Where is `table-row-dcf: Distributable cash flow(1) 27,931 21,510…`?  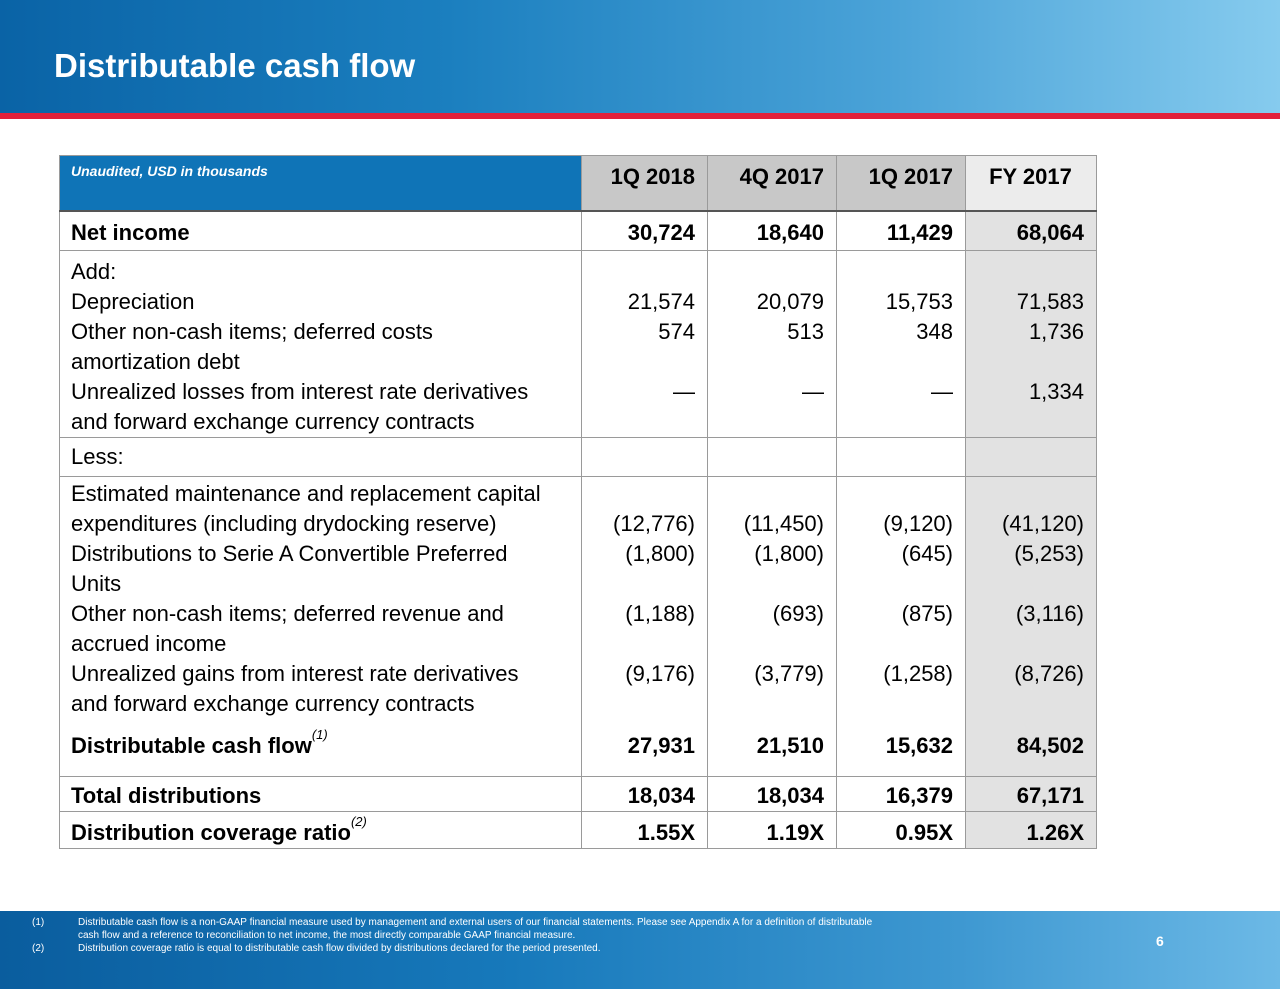
table-row-dcf: Distributable cash flow(1) 27,931 21,510… is located at coordinates (578, 748).